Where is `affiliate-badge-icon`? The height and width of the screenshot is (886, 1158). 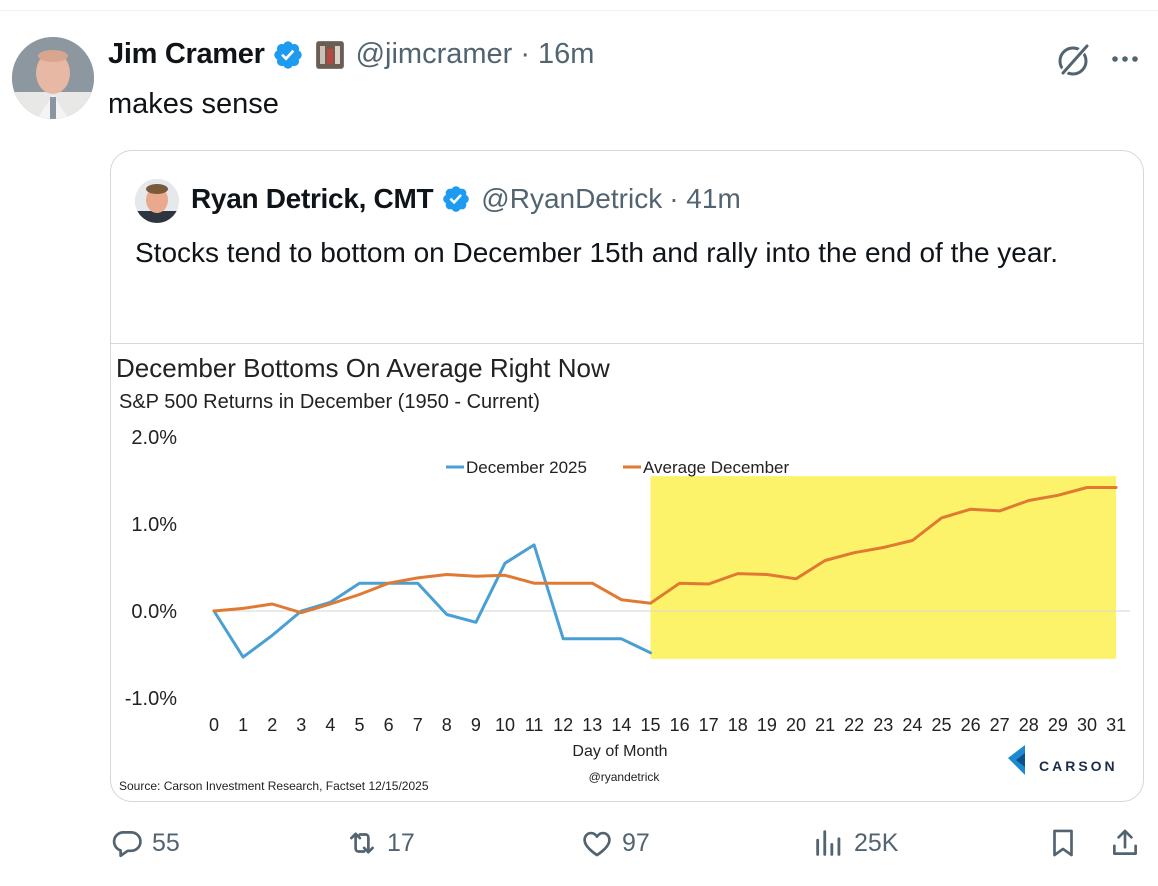 affiliate-badge-icon is located at coordinates (329, 54).